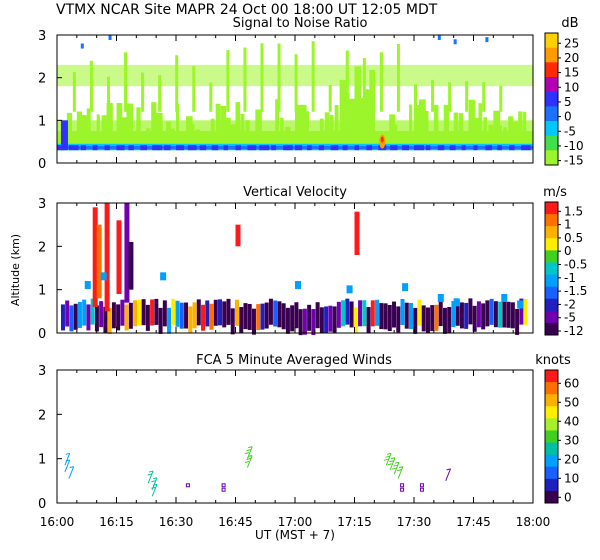 The image size is (600, 560). What do you see at coordinates (553, 360) in the screenshot?
I see `winds-unit: knots` at bounding box center [553, 360].